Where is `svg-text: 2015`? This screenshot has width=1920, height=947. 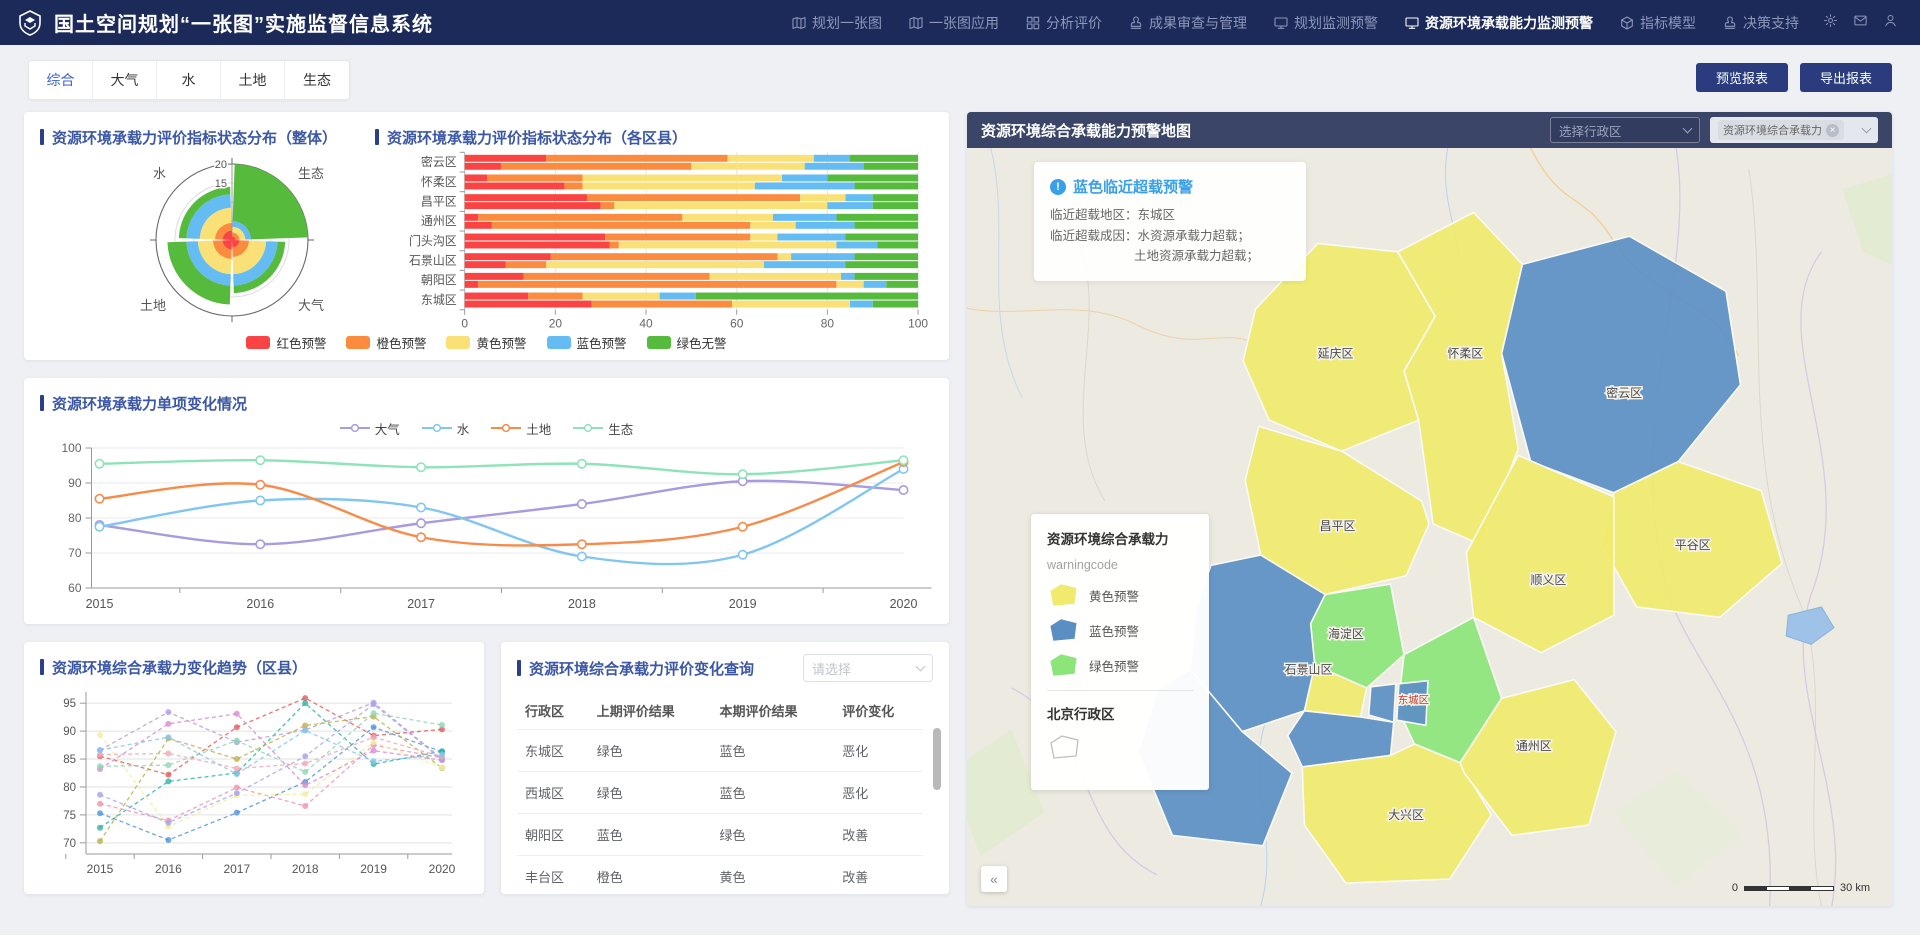
svg-text: 2015 is located at coordinates (100, 869).